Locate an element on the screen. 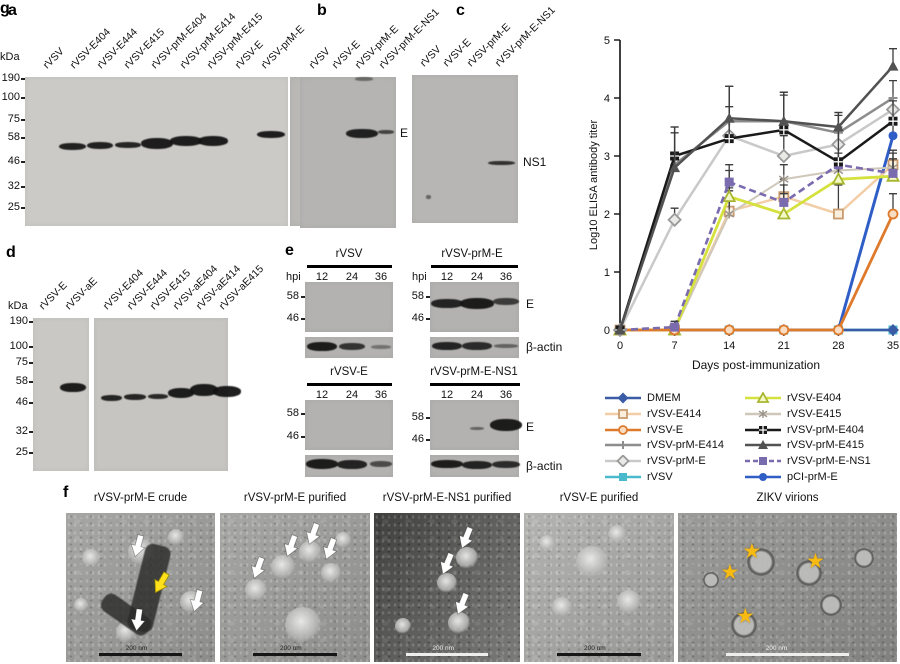 This screenshot has height=664, width=900. blot-group-title: rVSV-prM-E is located at coordinates (472, 254).